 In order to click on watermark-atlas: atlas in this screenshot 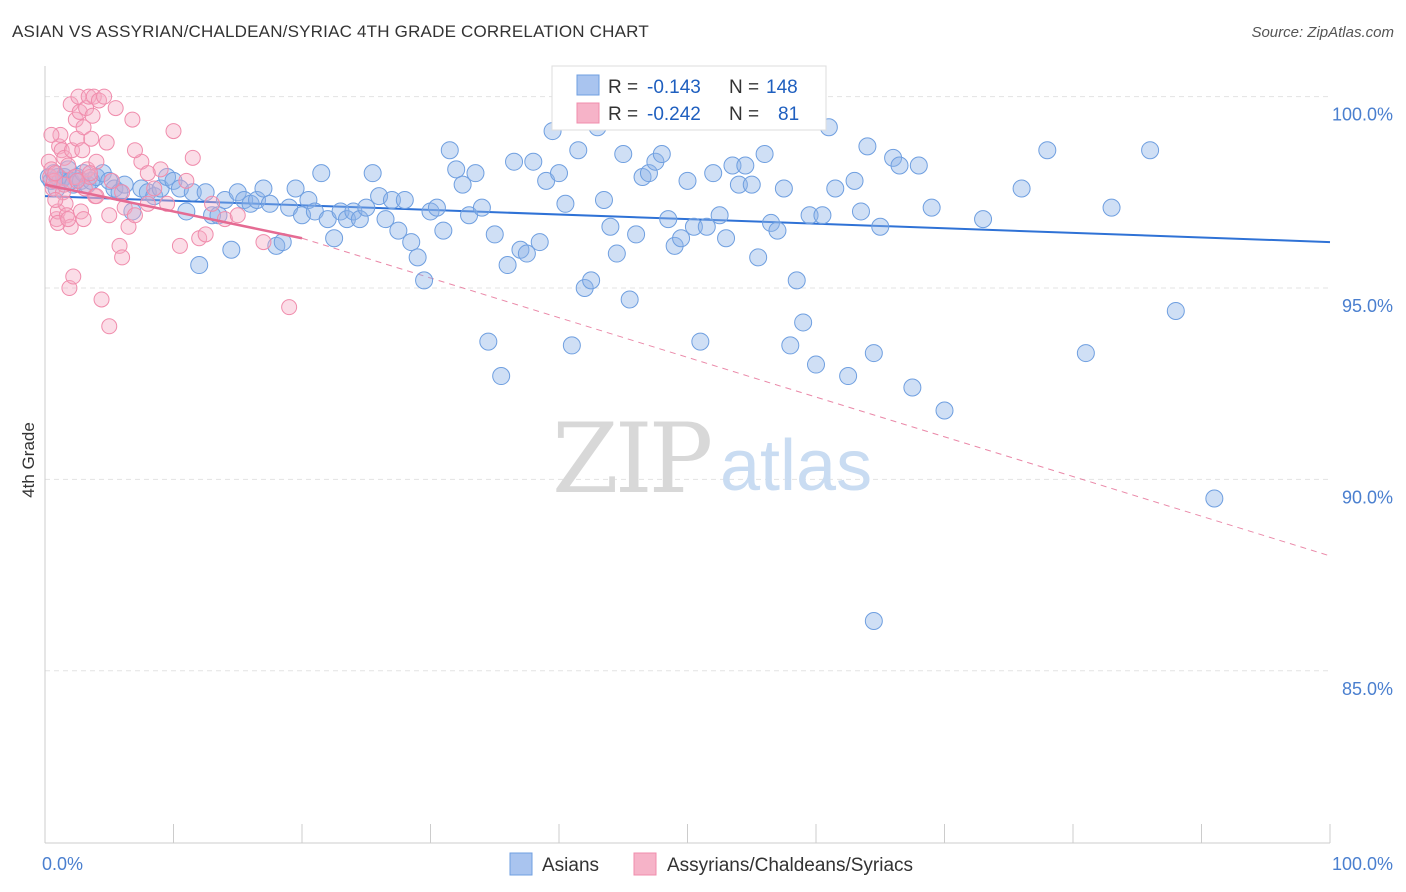, I will do `click(796, 466)`.